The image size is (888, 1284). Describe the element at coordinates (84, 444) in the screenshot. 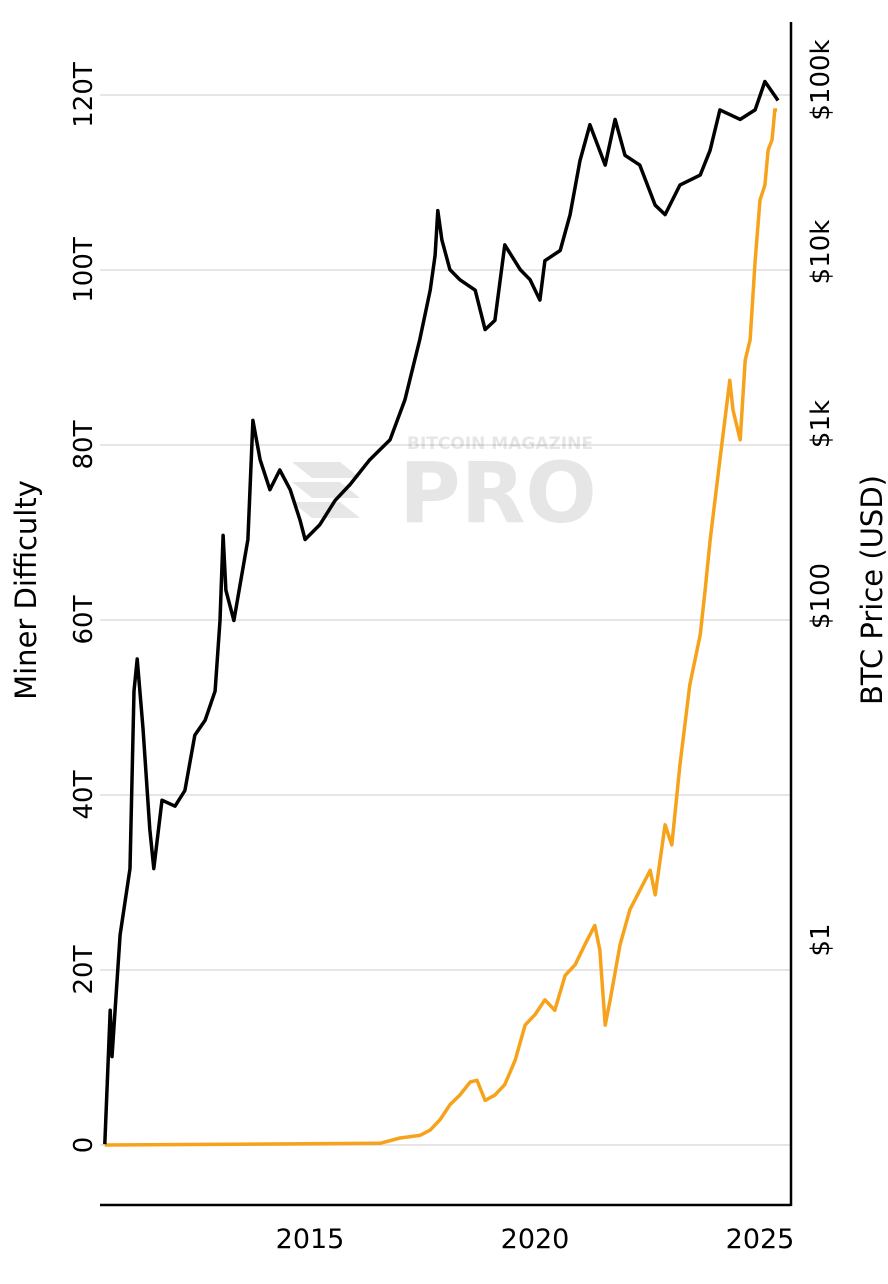

I see `left-tick-label: 80T` at that location.